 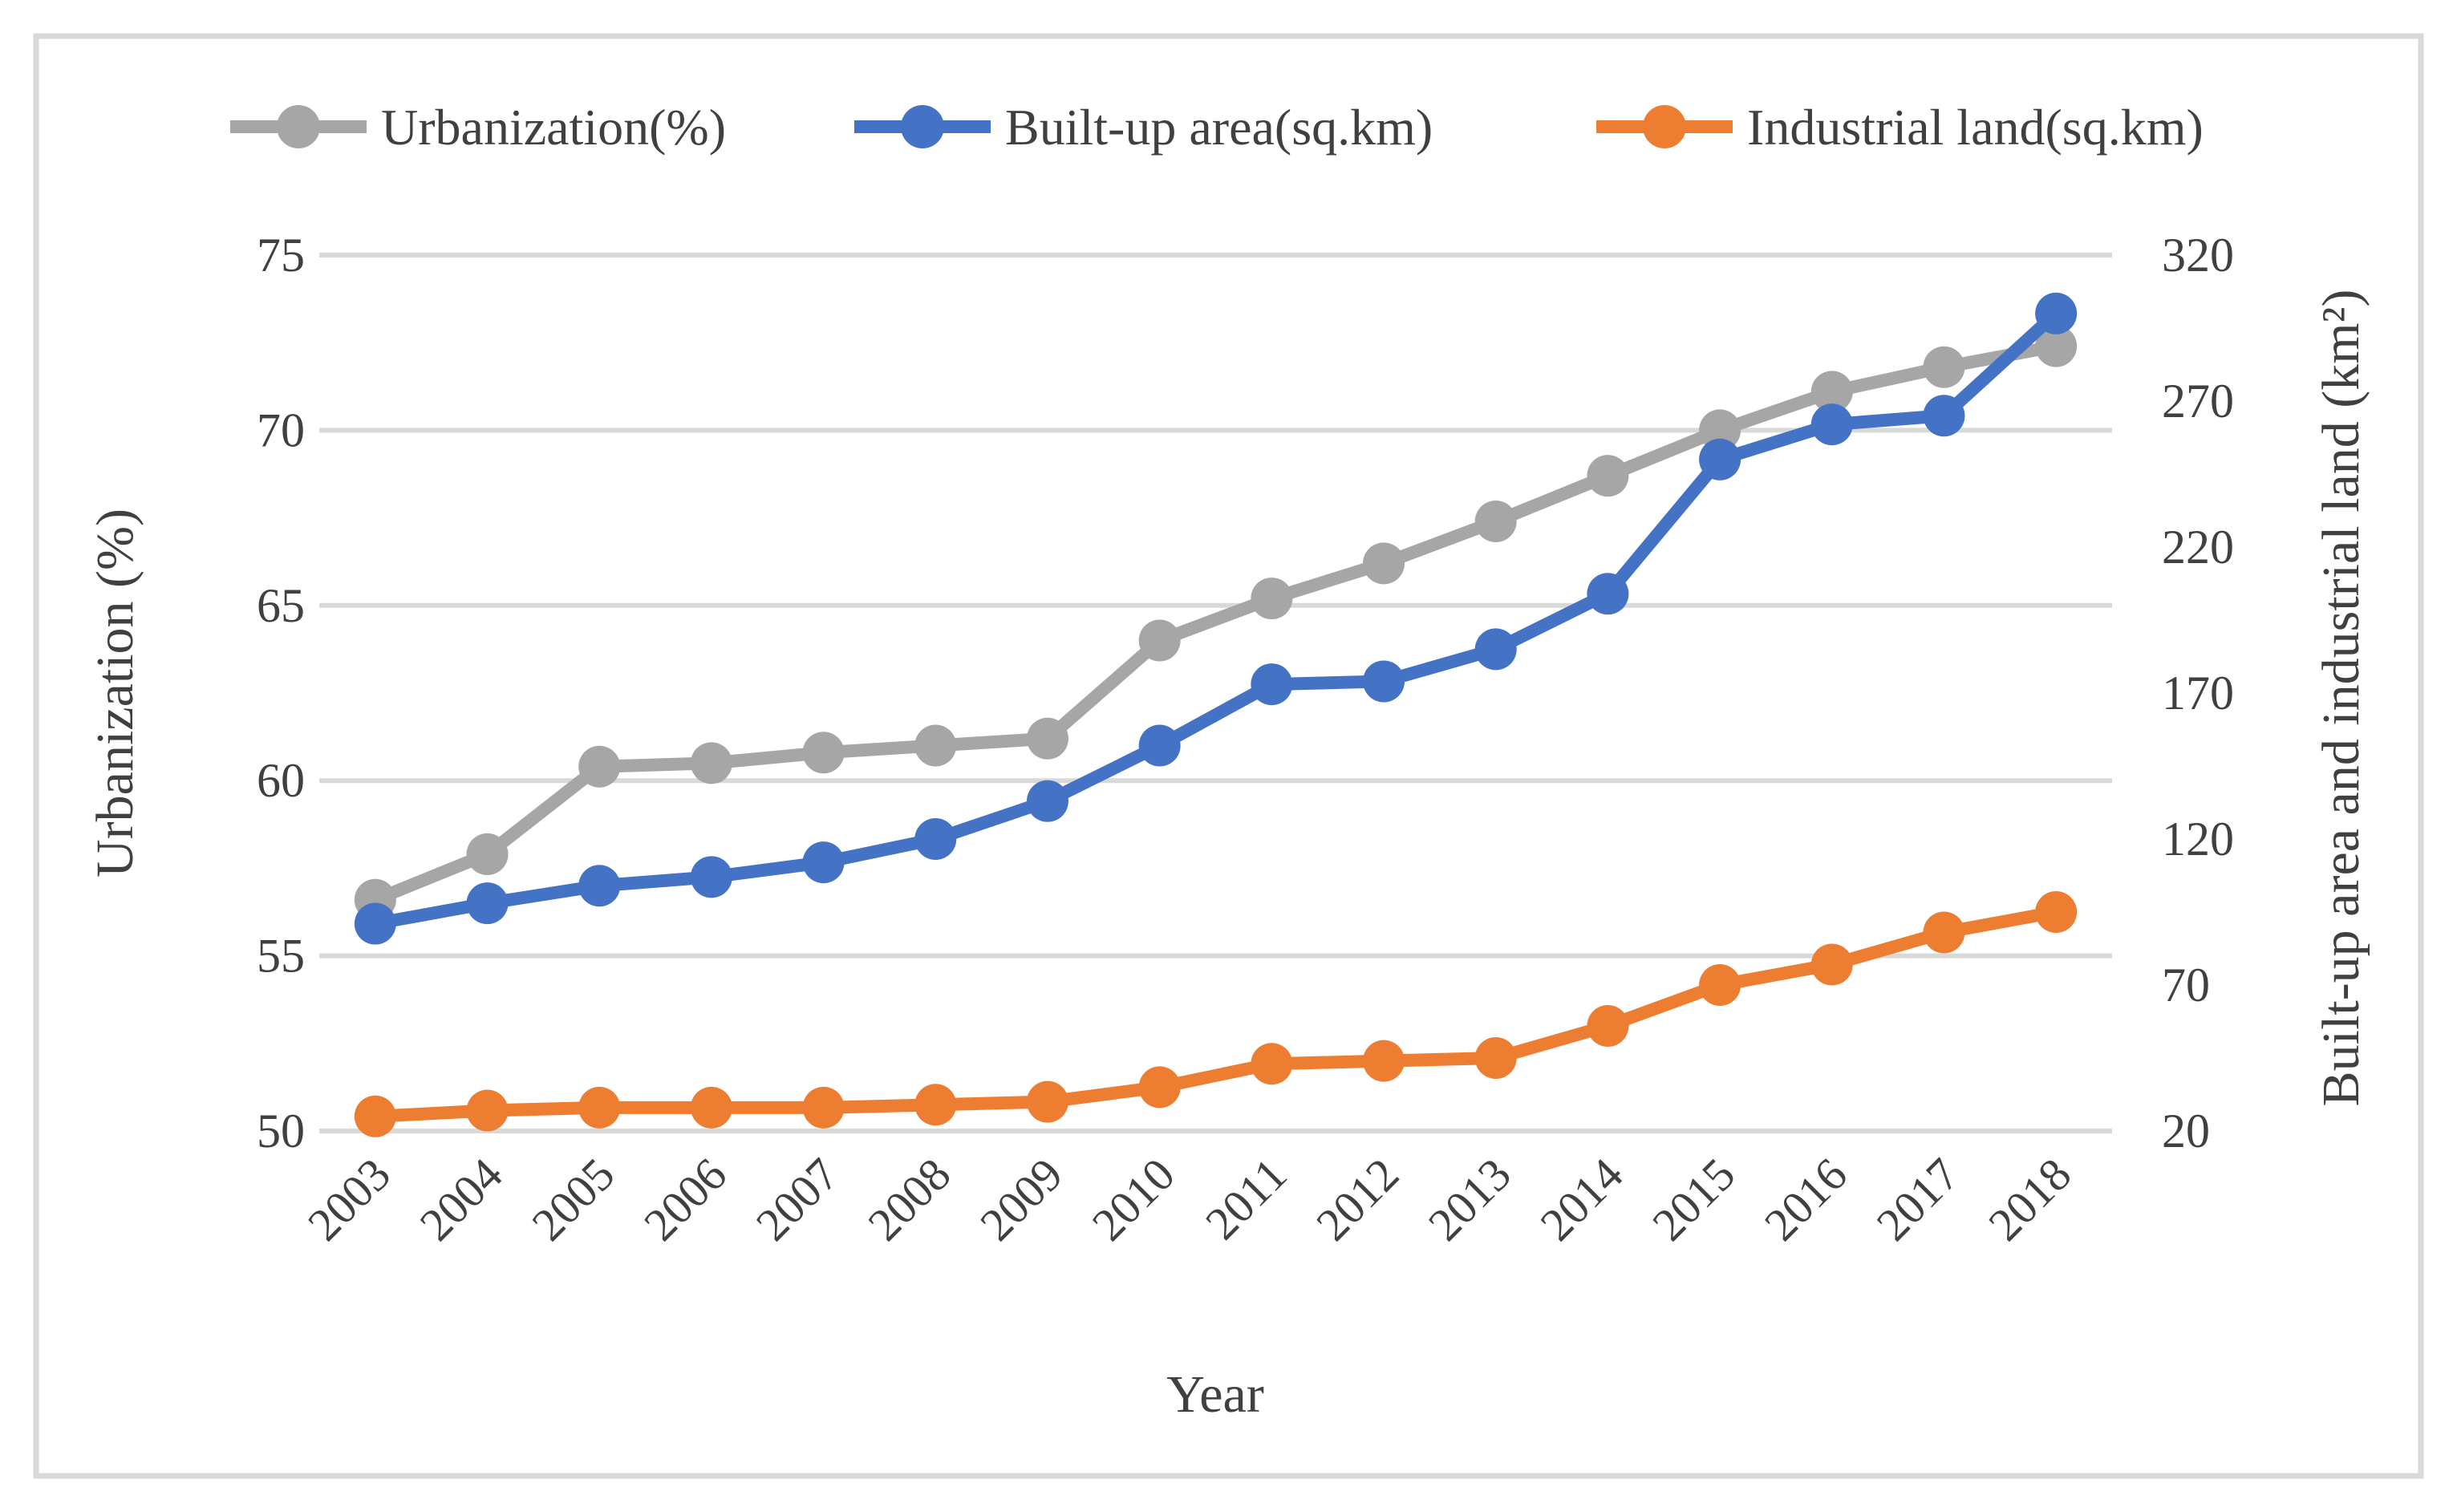 I want to click on left-axis-tick: 55, so click(x=281, y=956).